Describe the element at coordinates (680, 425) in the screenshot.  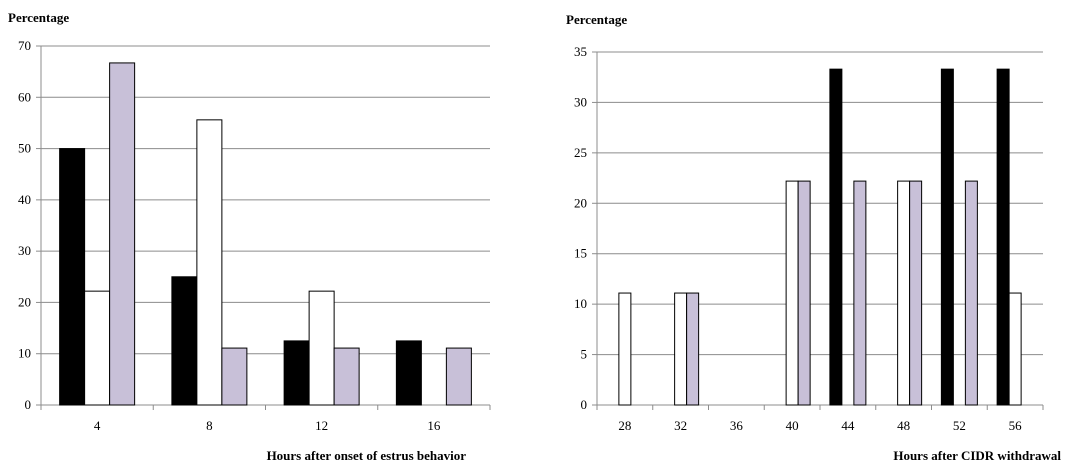
I see `x-tick-label: 32` at that location.